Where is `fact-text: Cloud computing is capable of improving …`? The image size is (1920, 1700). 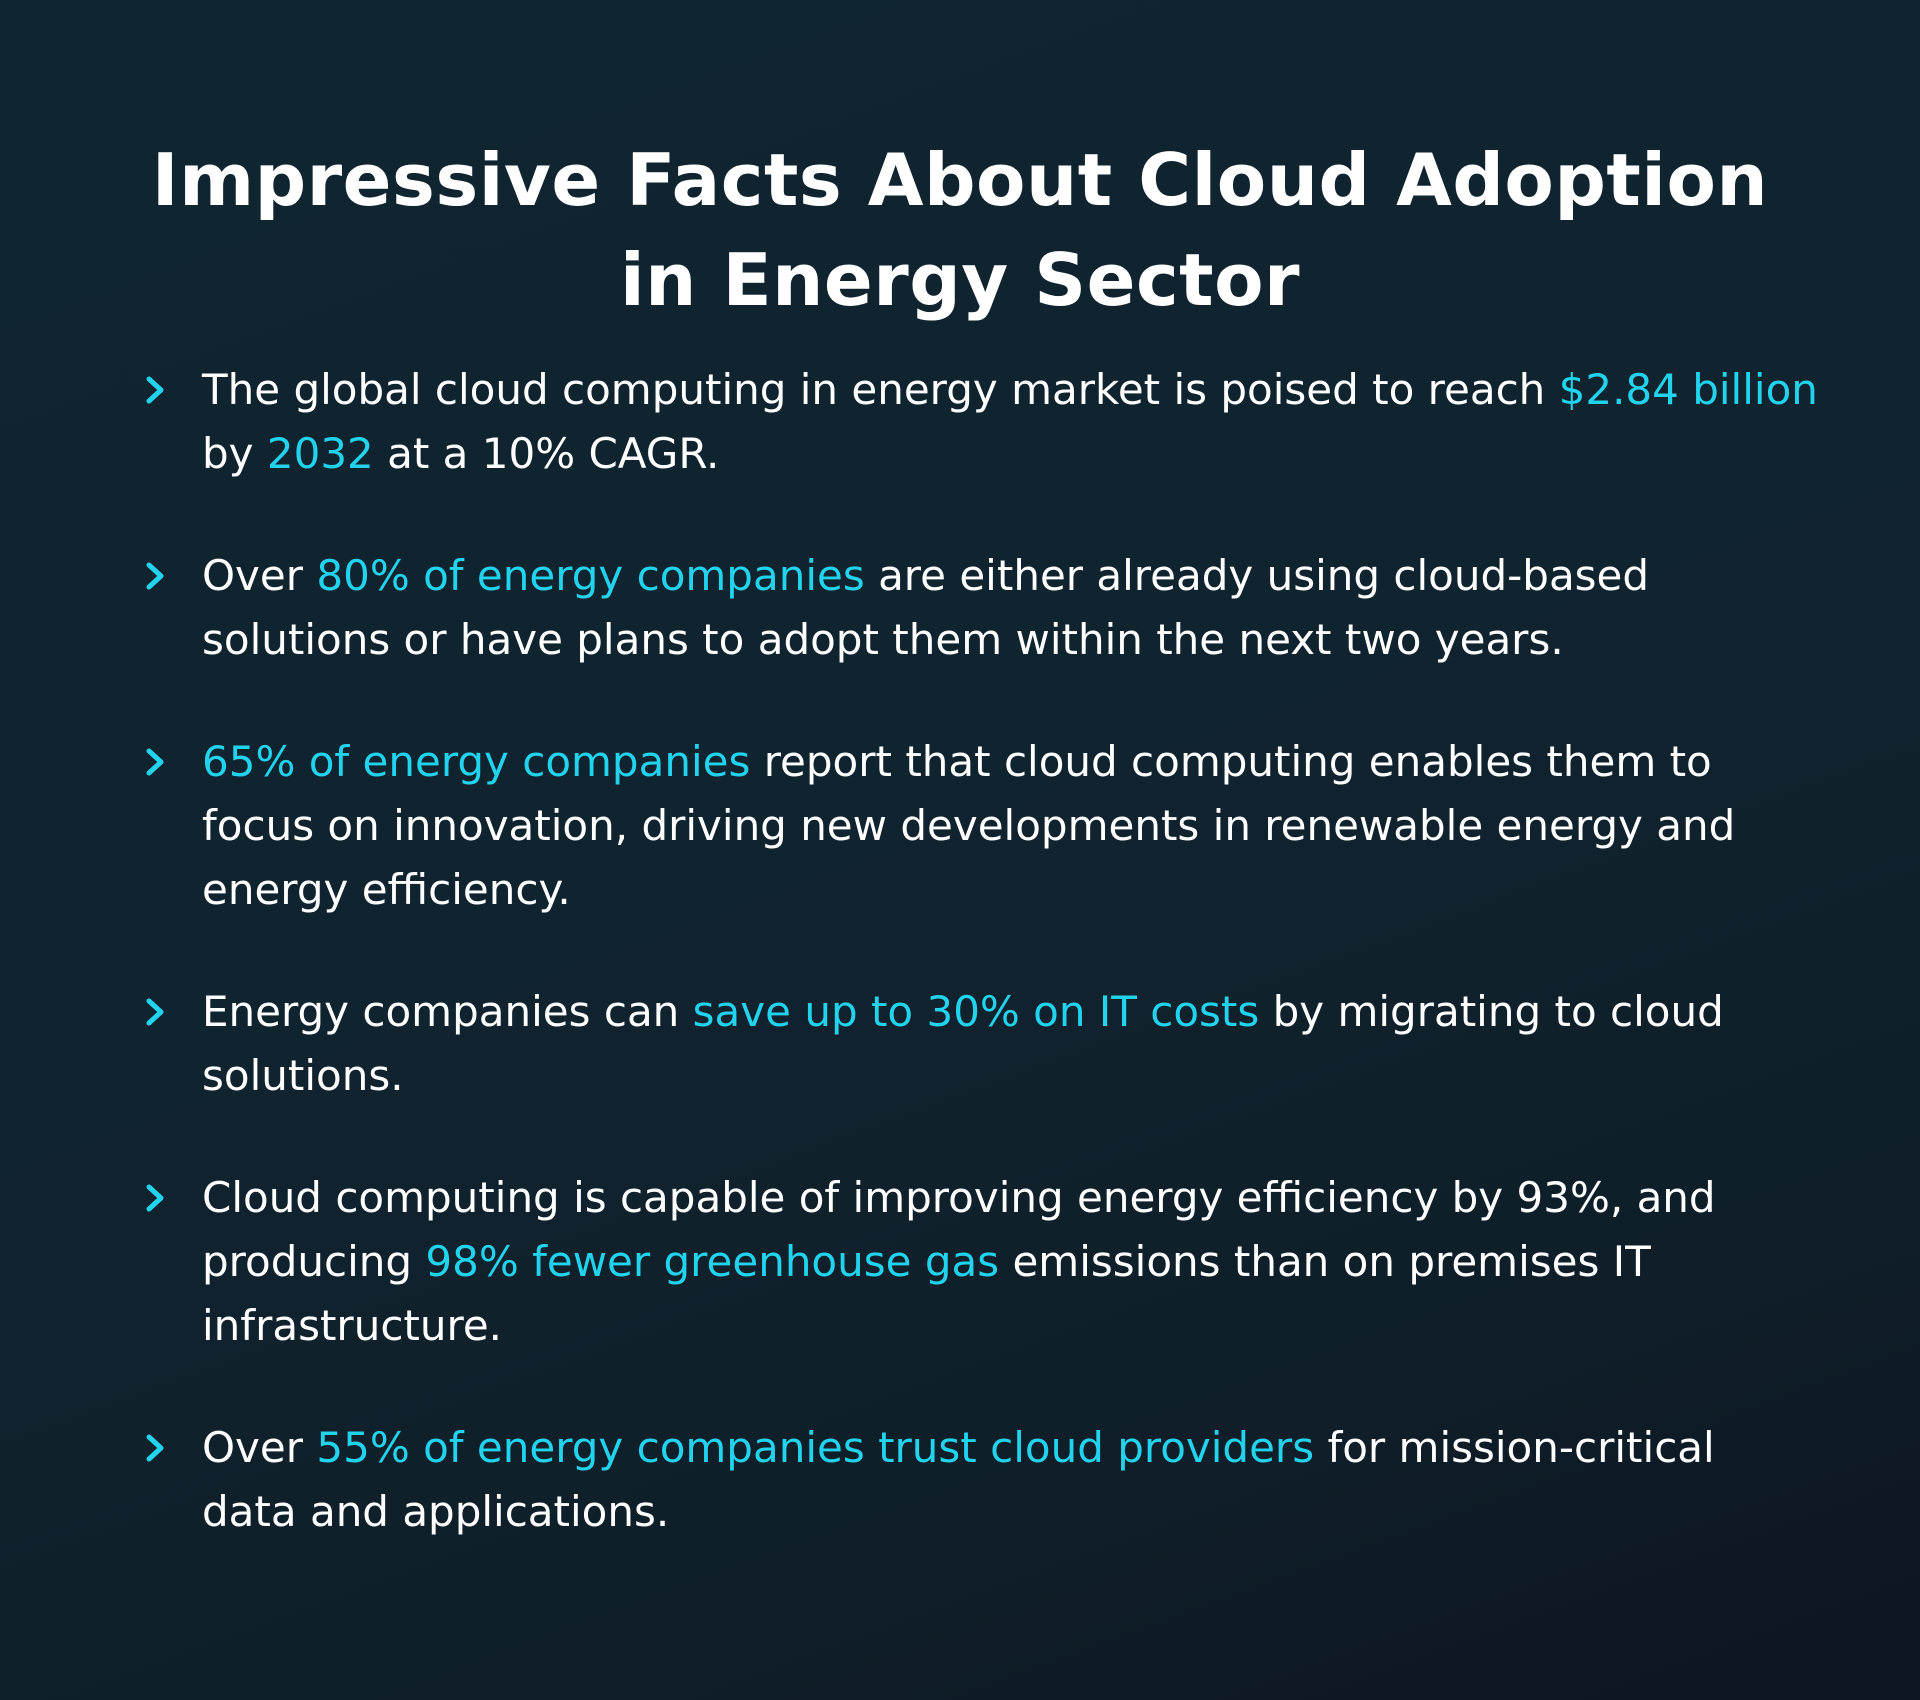
fact-text: Cloud computing is capable of improving … is located at coordinates (959, 1229).